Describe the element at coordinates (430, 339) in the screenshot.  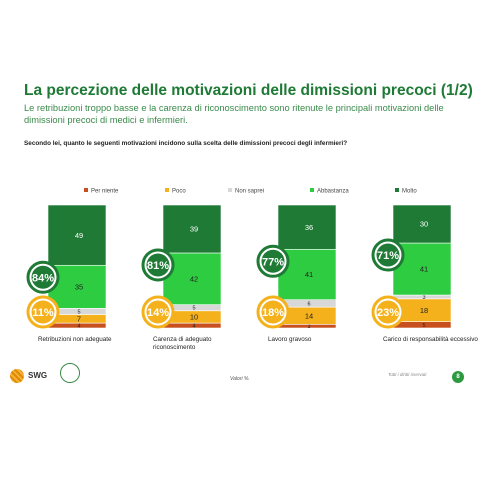
I see `category-label: Carico di responsabilità eccessivo` at that location.